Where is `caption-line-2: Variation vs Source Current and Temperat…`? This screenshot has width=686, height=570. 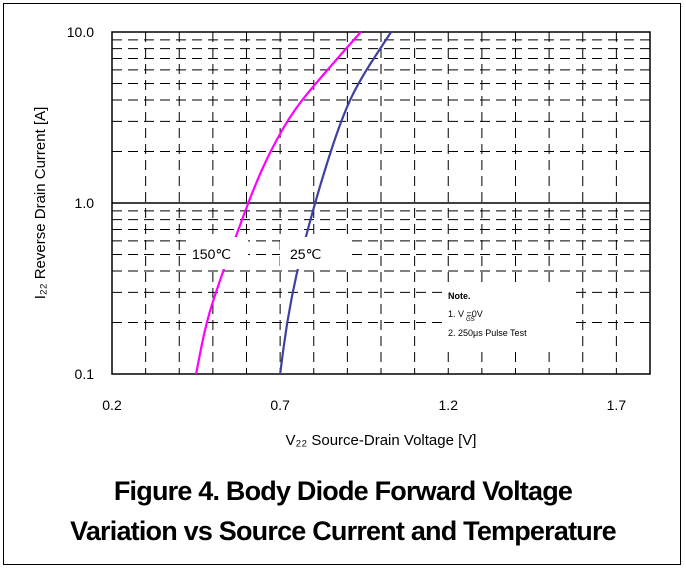 caption-line-2: Variation vs Source Current and Temperat… is located at coordinates (343, 531).